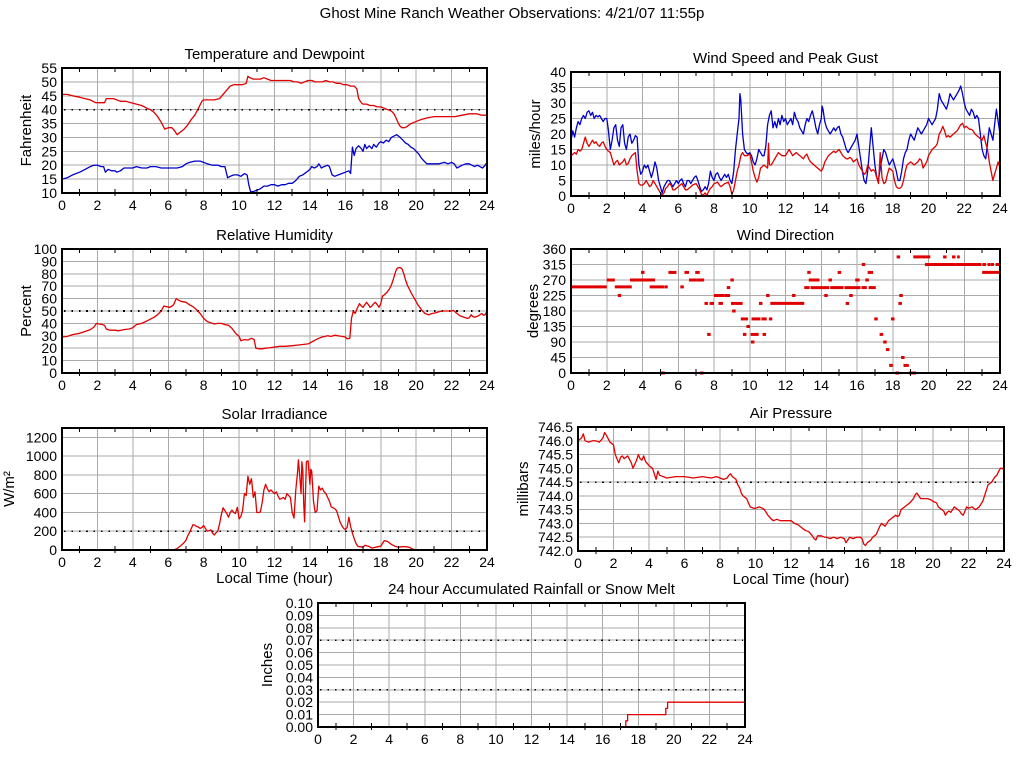  Describe the element at coordinates (275, 414) in the screenshot. I see `chart-title: Solar Irradiance` at that location.